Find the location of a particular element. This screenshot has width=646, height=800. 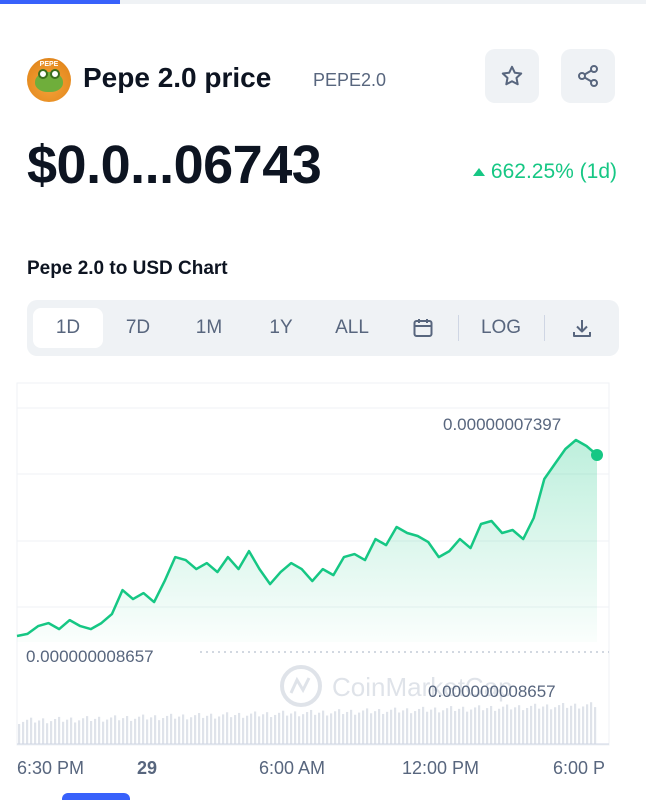

star-icon is located at coordinates (512, 75).